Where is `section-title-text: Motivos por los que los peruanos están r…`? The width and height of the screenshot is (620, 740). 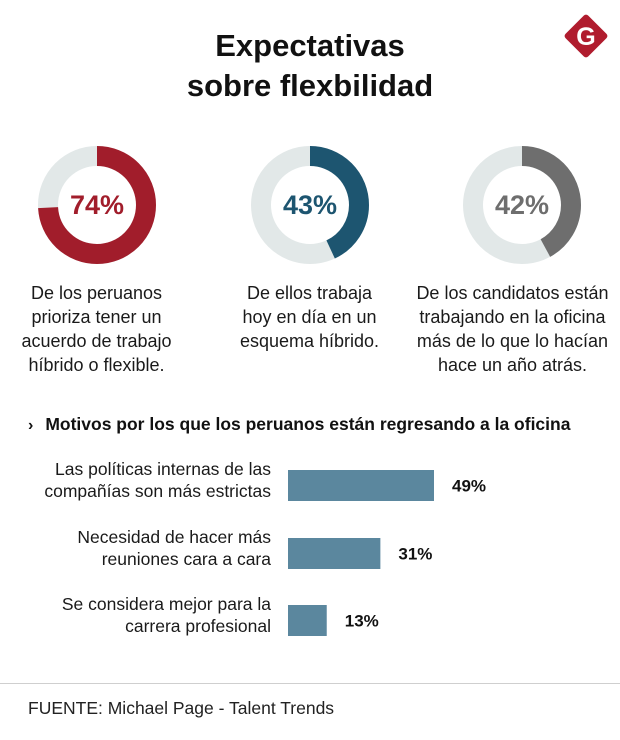 section-title-text: Motivos por los que los peruanos están r… is located at coordinates (308, 424).